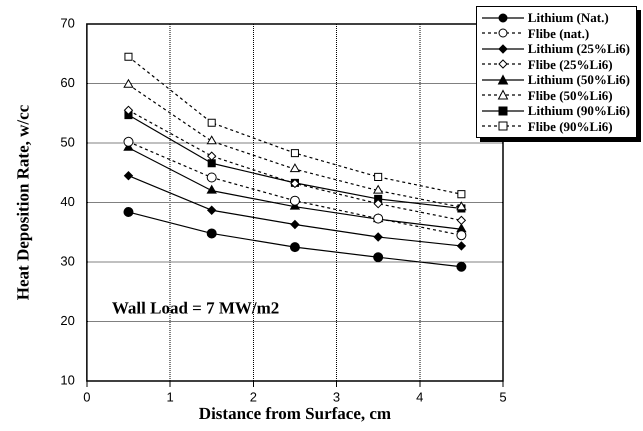  What do you see at coordinates (67, 82) in the screenshot?
I see `y-tick-label: 60` at bounding box center [67, 82].